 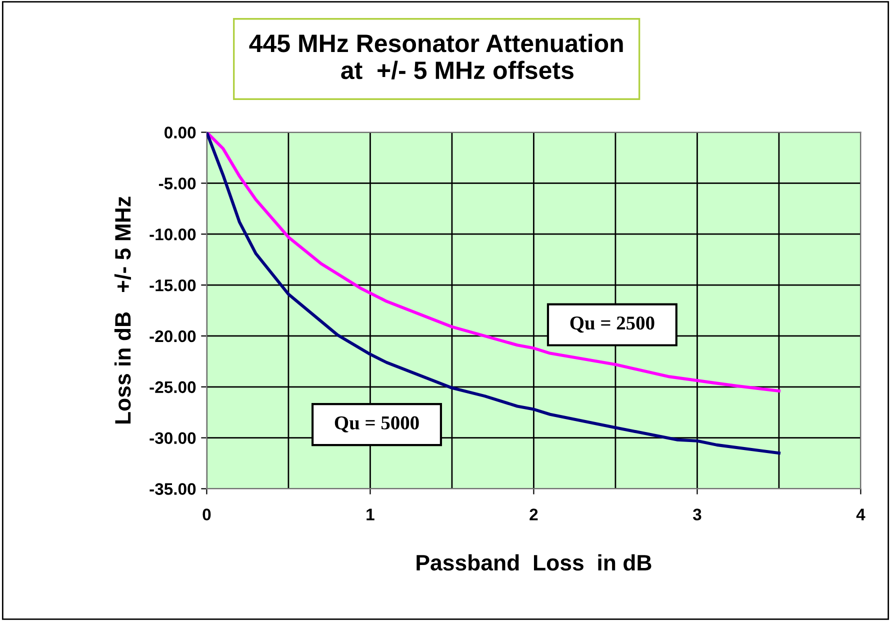 I want to click on x-tick-label: 0, so click(x=206, y=514).